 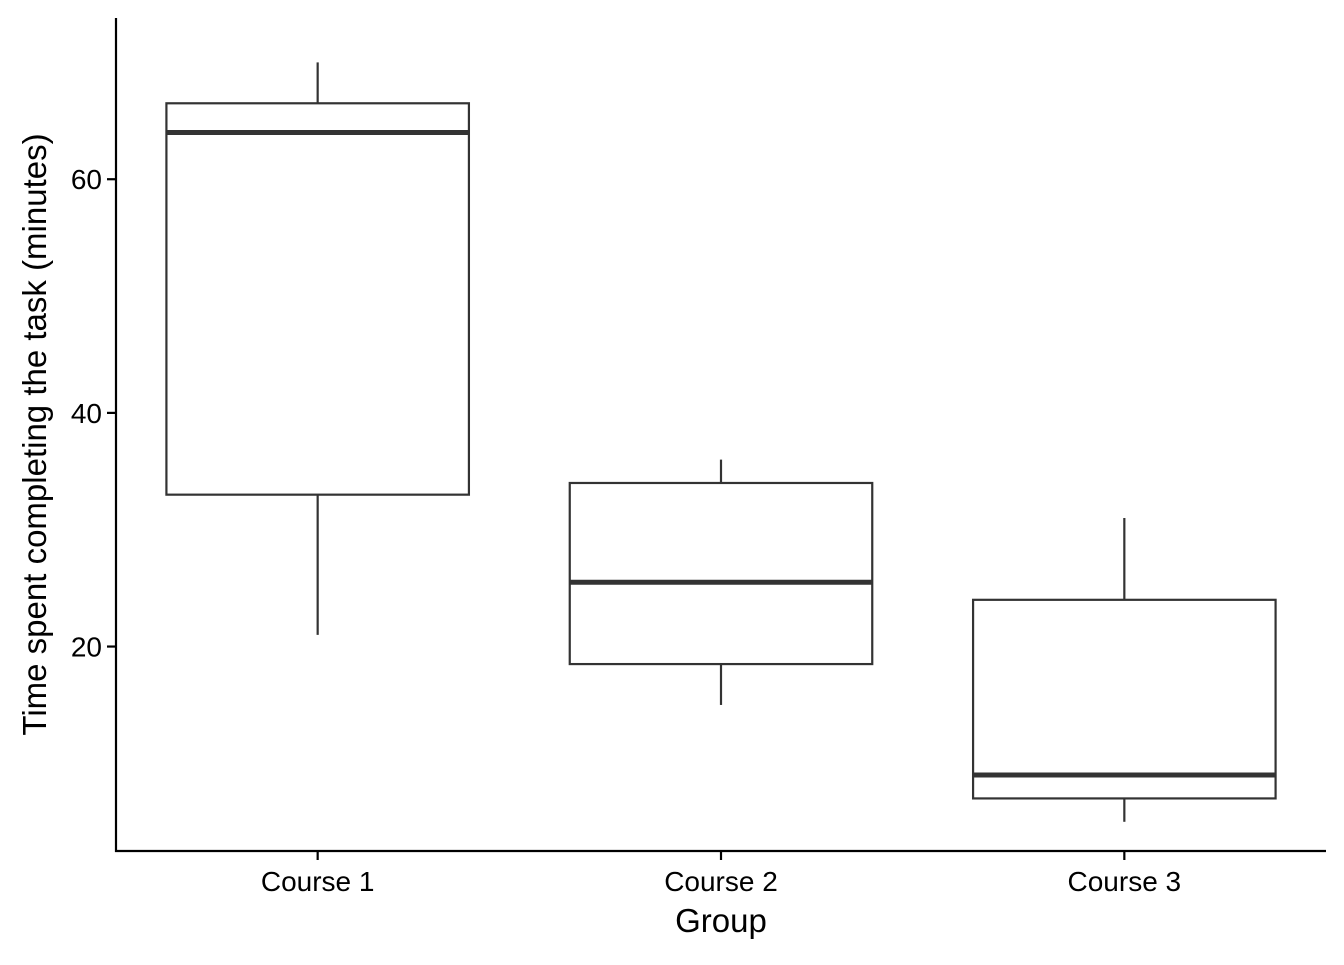 What do you see at coordinates (86, 413) in the screenshot?
I see `y-tick-label: 40` at bounding box center [86, 413].